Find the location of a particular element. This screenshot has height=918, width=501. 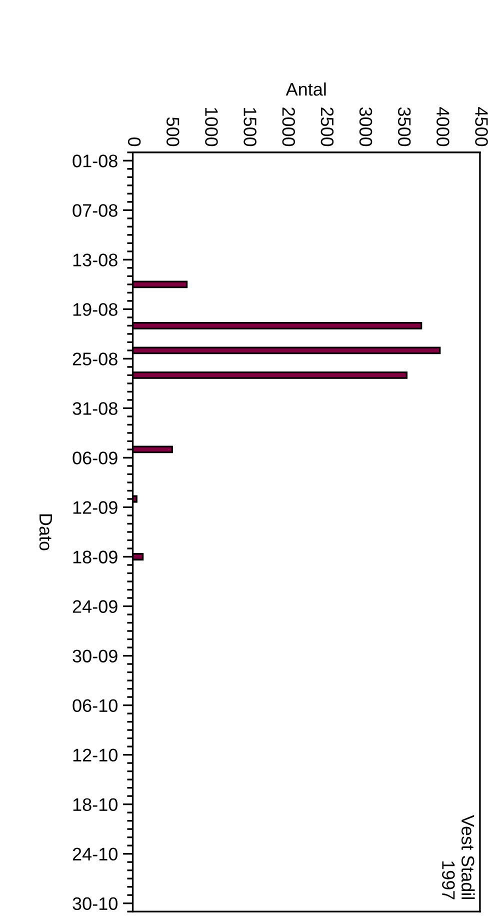

y-tick-label: 24-10 is located at coordinates (95, 854).